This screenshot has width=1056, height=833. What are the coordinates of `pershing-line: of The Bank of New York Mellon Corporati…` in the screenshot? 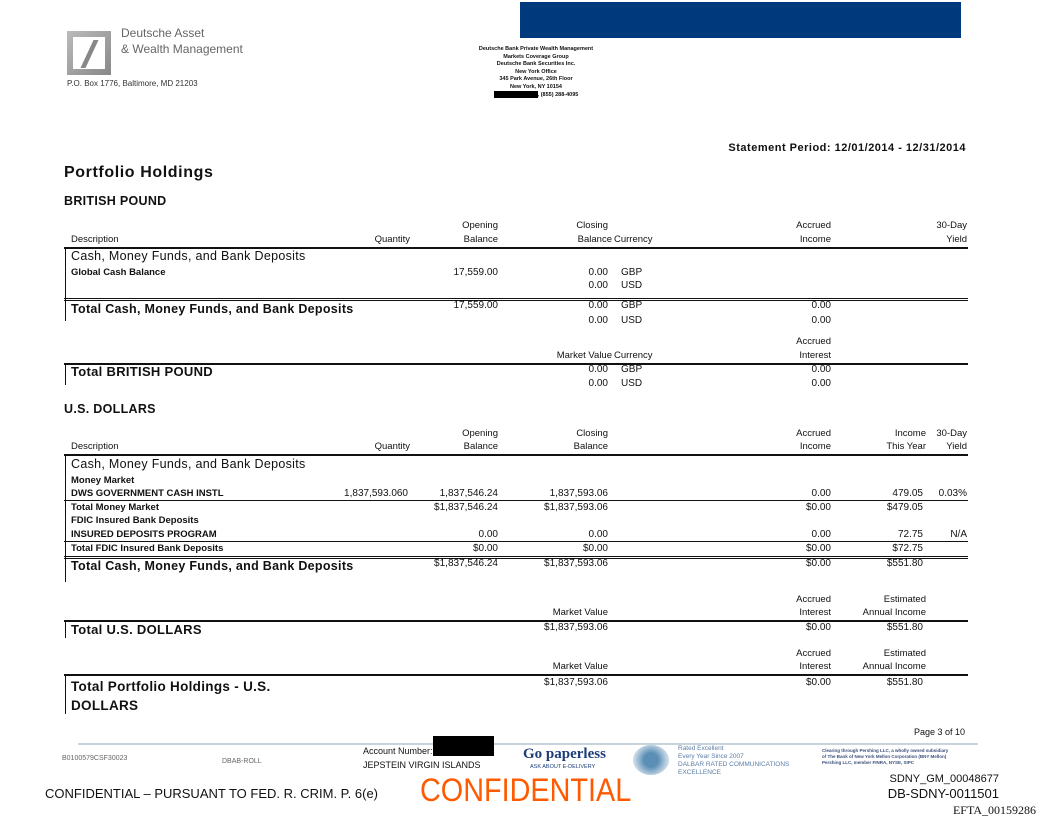 It's located at (884, 756).